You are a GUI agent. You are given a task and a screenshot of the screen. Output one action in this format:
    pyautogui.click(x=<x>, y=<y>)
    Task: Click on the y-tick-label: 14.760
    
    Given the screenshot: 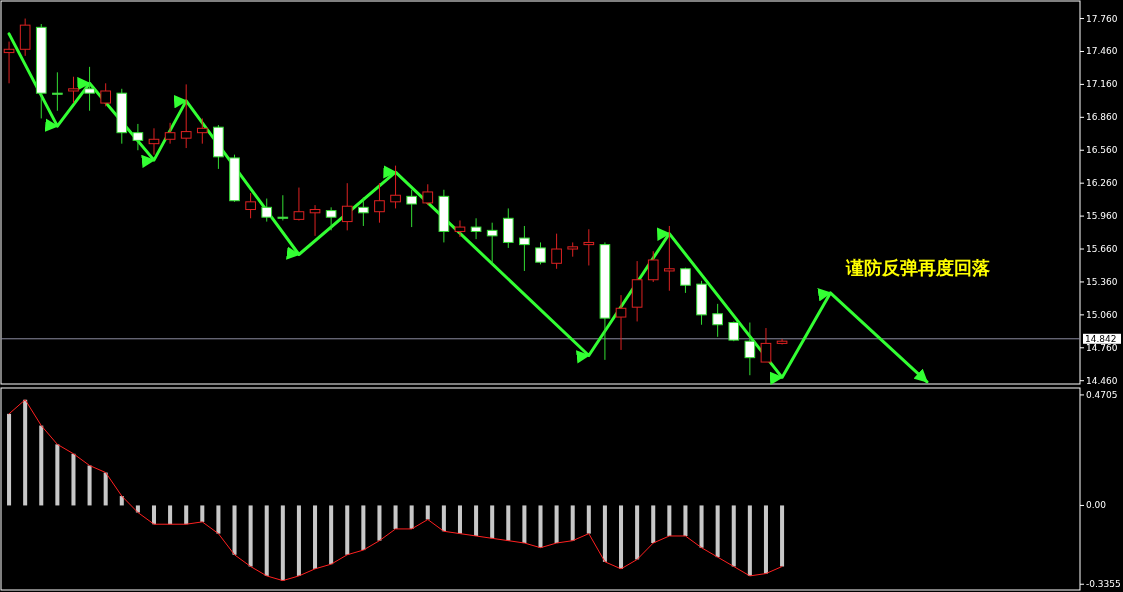 What is the action you would take?
    pyautogui.click(x=1102, y=347)
    